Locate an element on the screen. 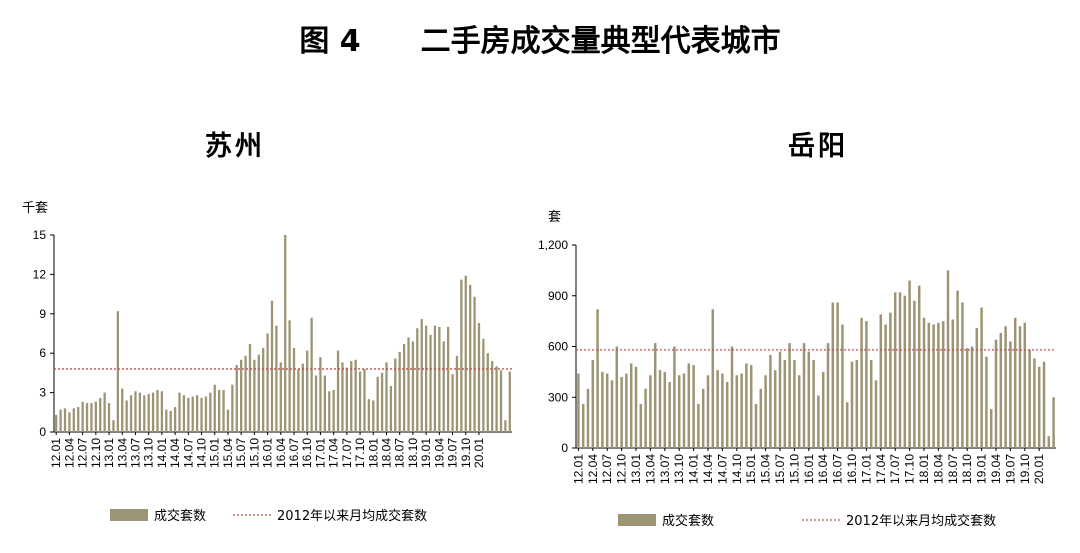 The width and height of the screenshot is (1080, 553). x-tick-label: 13.10 is located at coordinates (679, 469).